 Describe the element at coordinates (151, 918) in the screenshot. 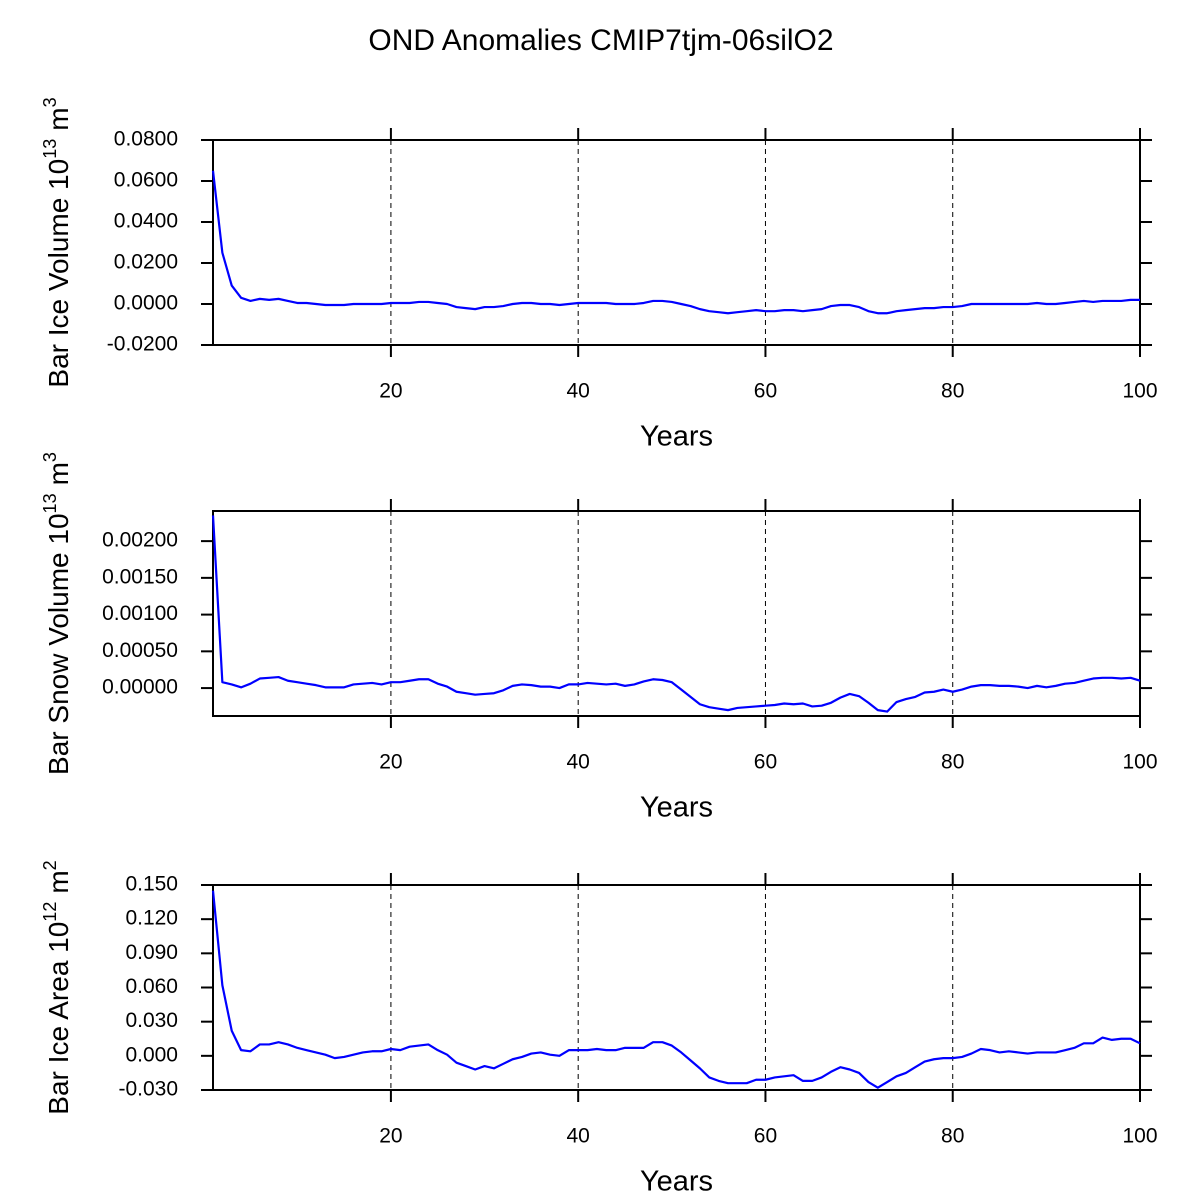

I see `y-tick-label: 0.120` at that location.